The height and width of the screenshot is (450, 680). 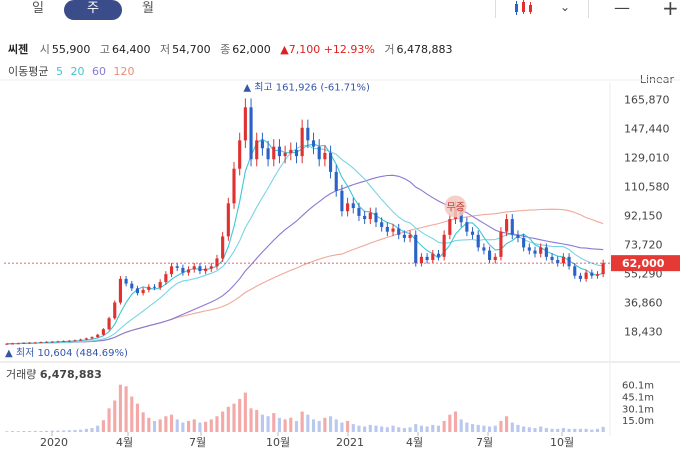 What do you see at coordinates (28, 71) in the screenshot?
I see `ma-label: 이동평균` at bounding box center [28, 71].